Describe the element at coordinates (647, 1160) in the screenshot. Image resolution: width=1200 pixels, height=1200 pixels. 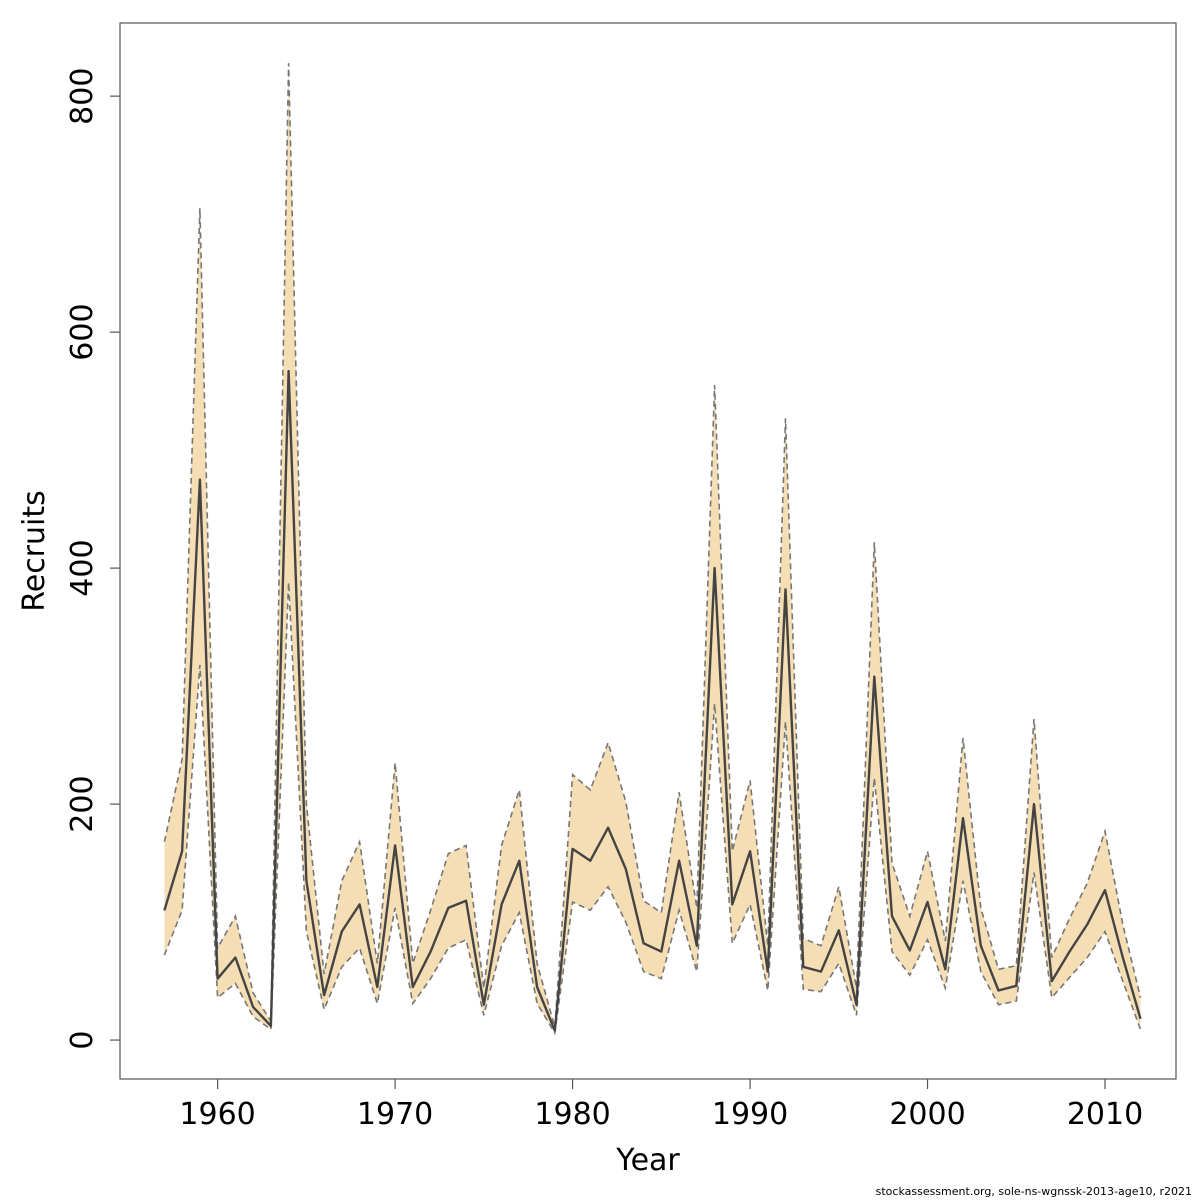
I see `x-axis-title: Year` at that location.